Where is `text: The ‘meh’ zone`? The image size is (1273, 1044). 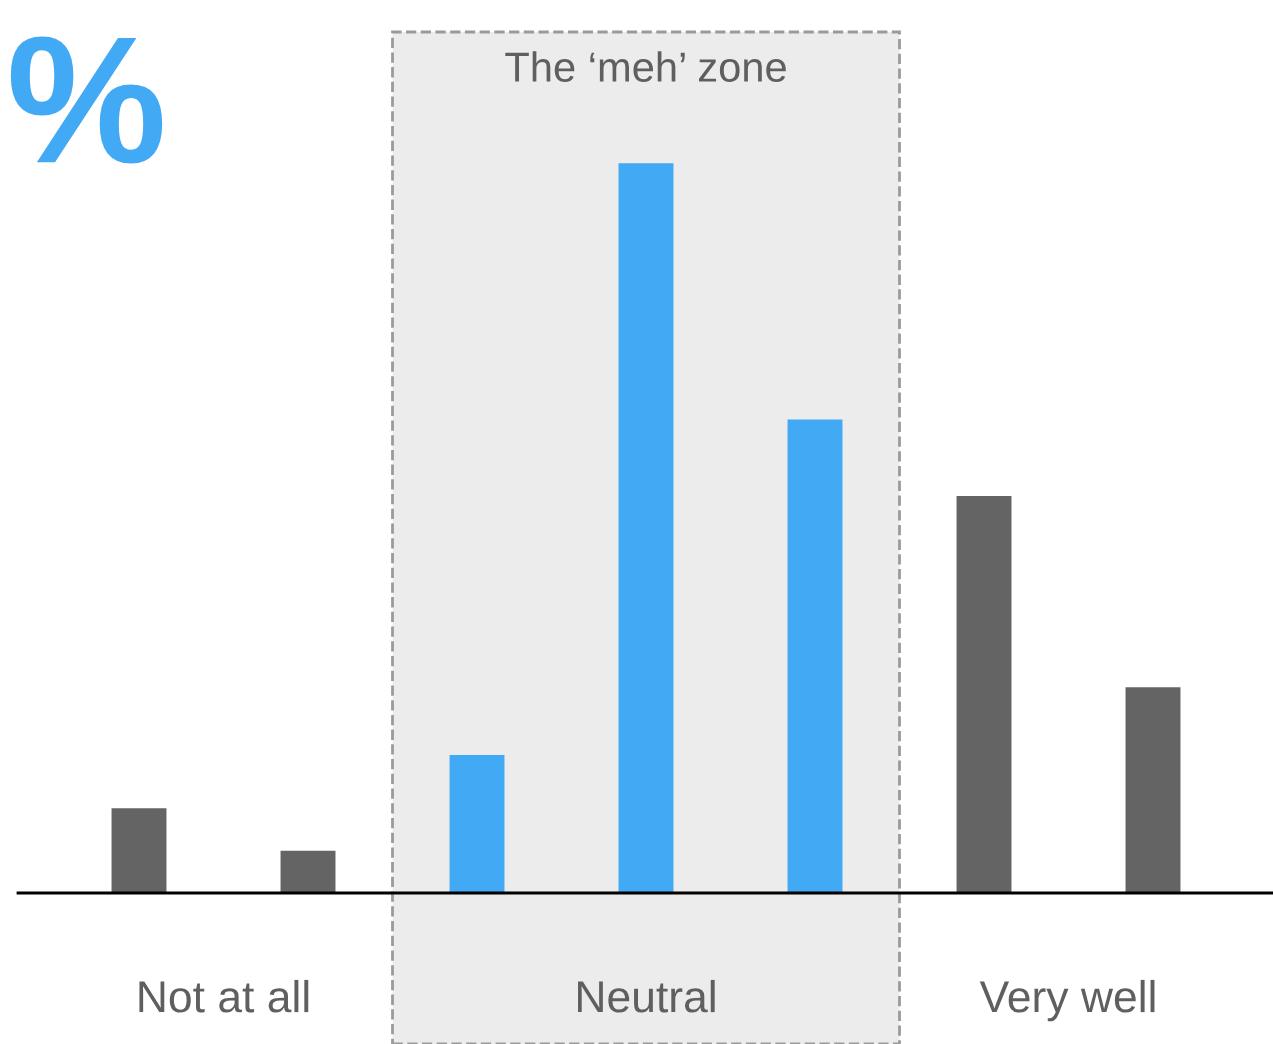 text: The ‘meh’ zone is located at coordinates (645, 66).